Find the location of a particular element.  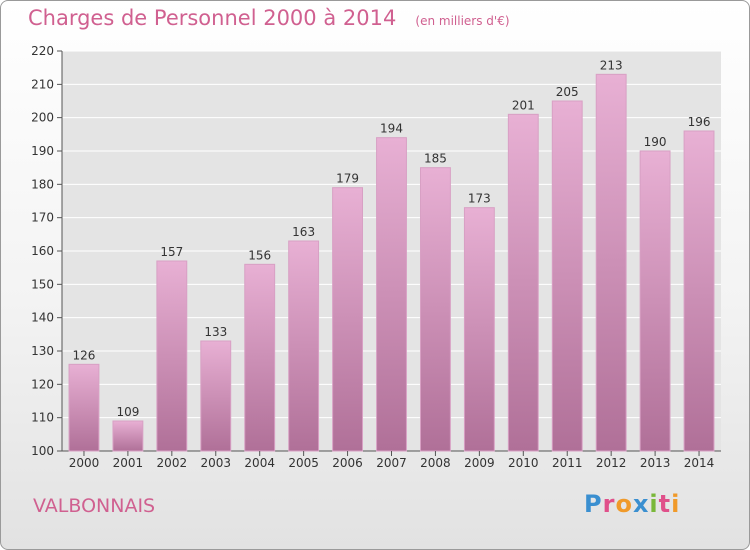

y-tick-label: 140 is located at coordinates (42, 318).